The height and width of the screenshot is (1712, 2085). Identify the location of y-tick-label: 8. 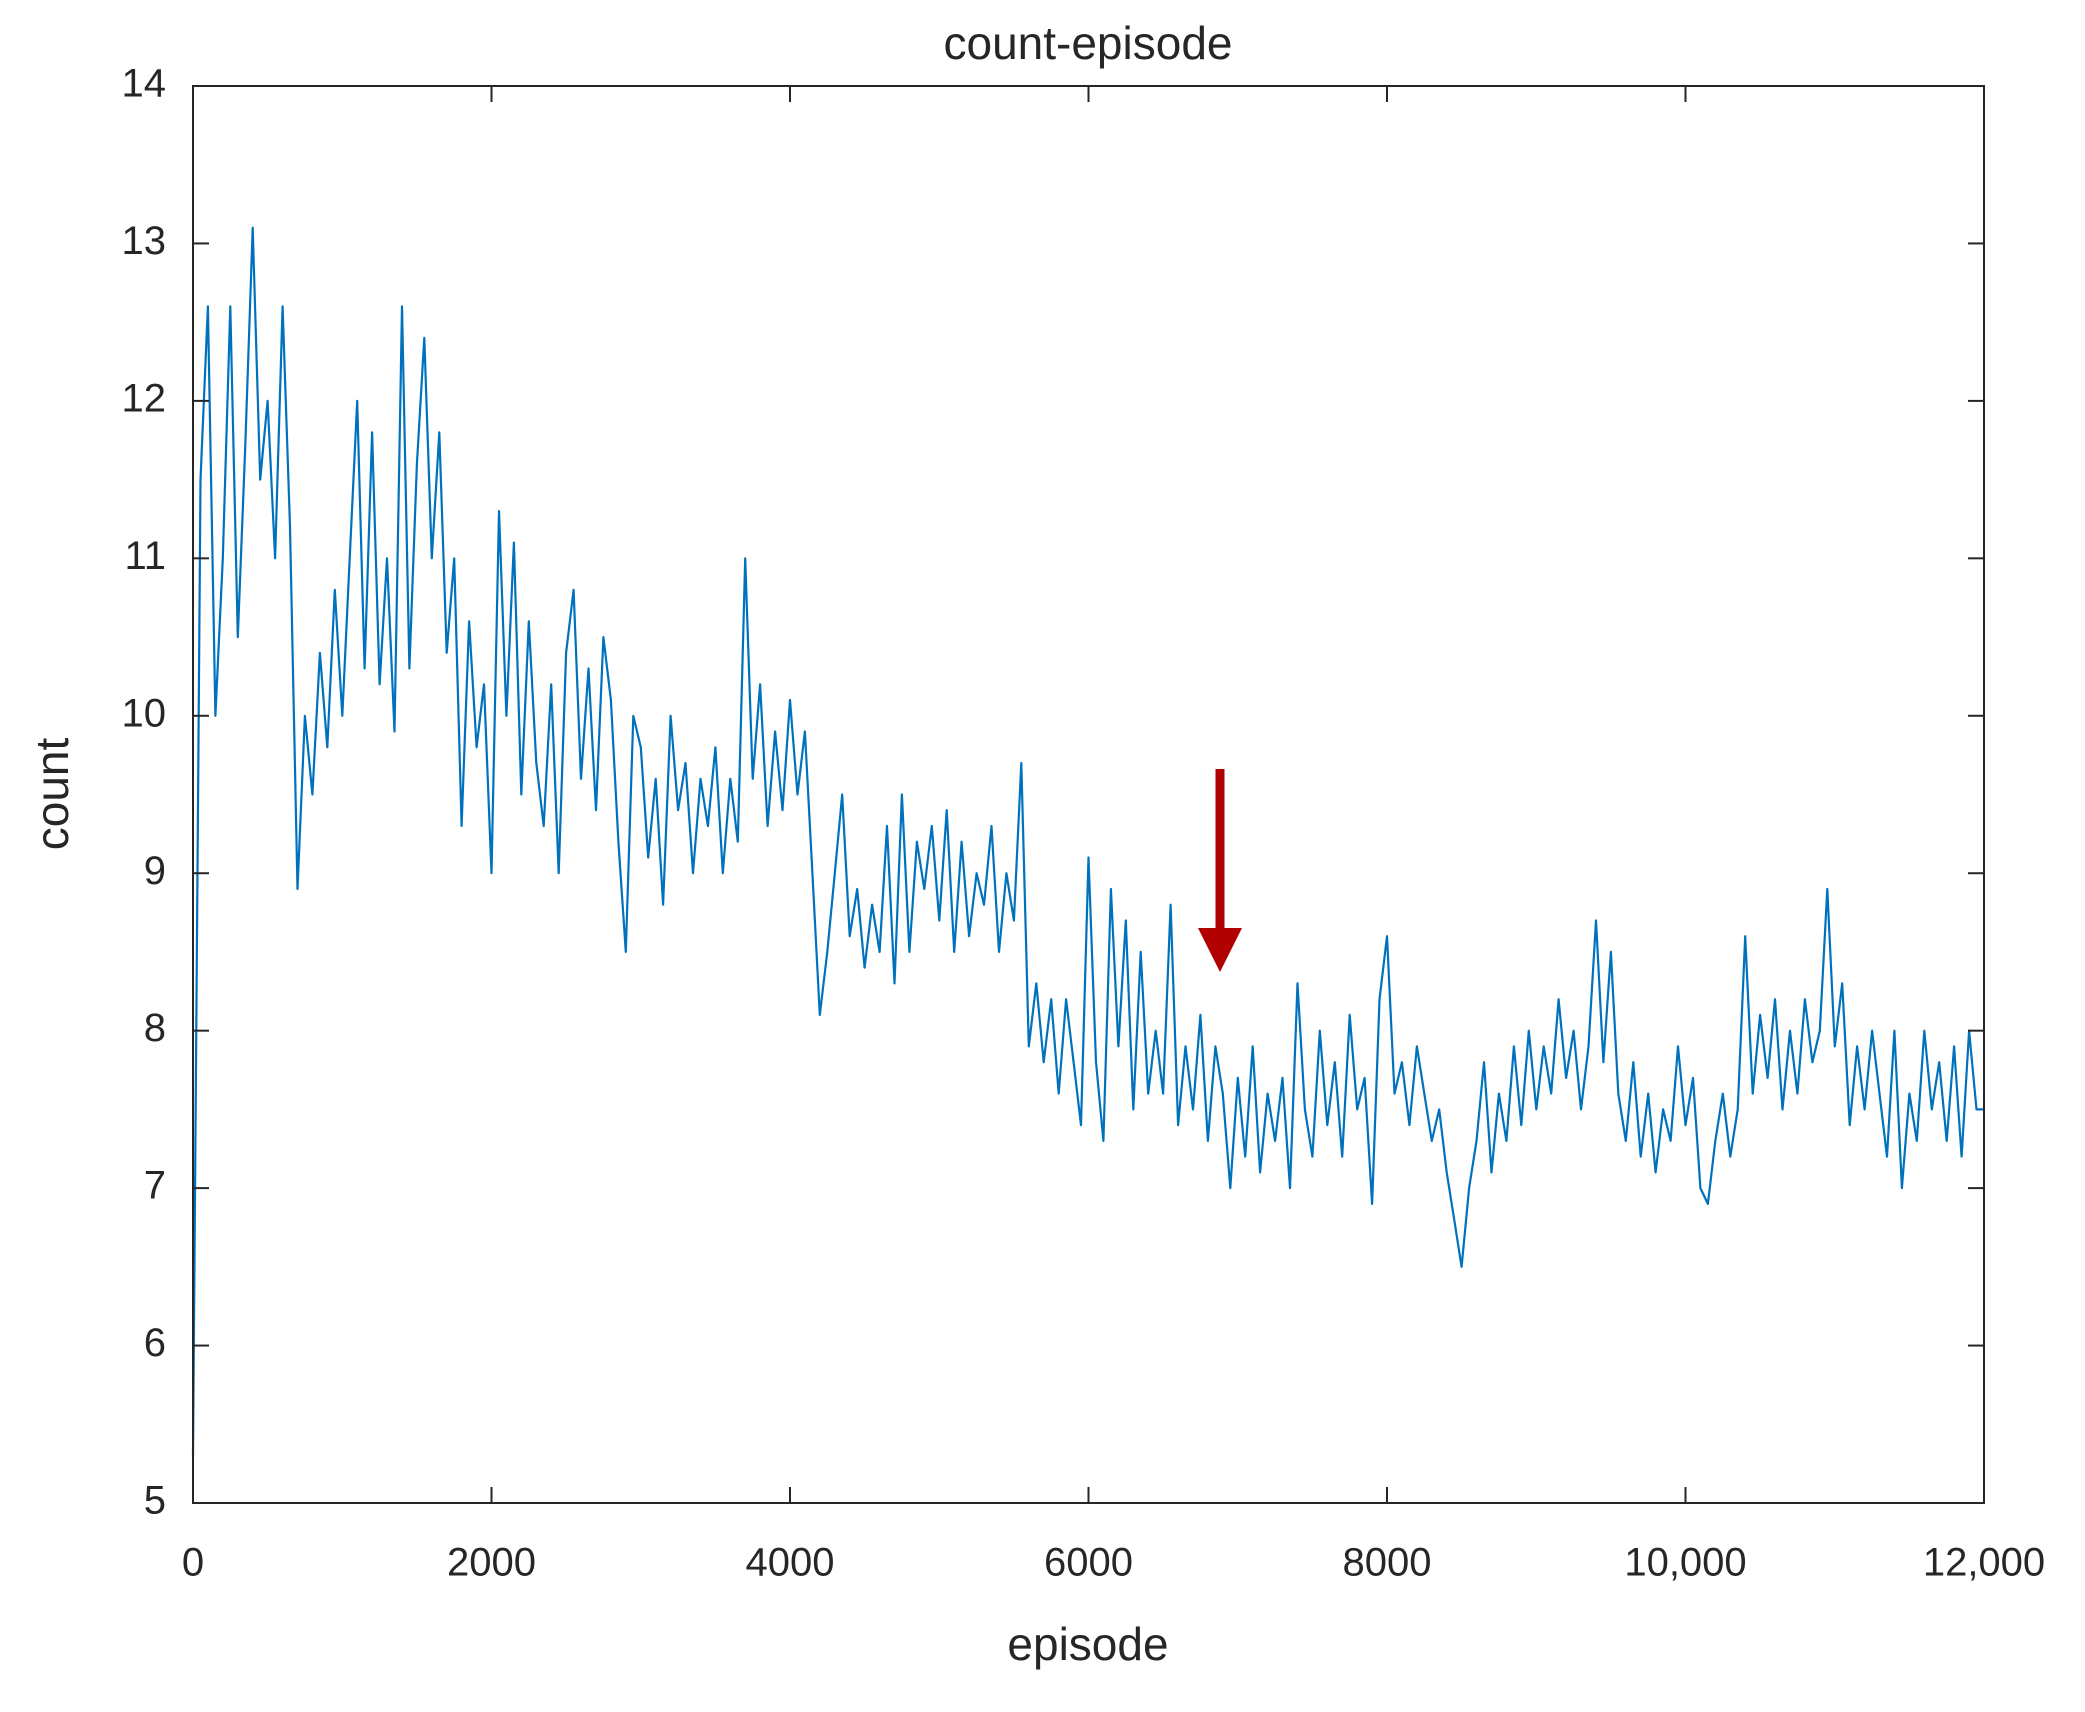
(155, 1028).